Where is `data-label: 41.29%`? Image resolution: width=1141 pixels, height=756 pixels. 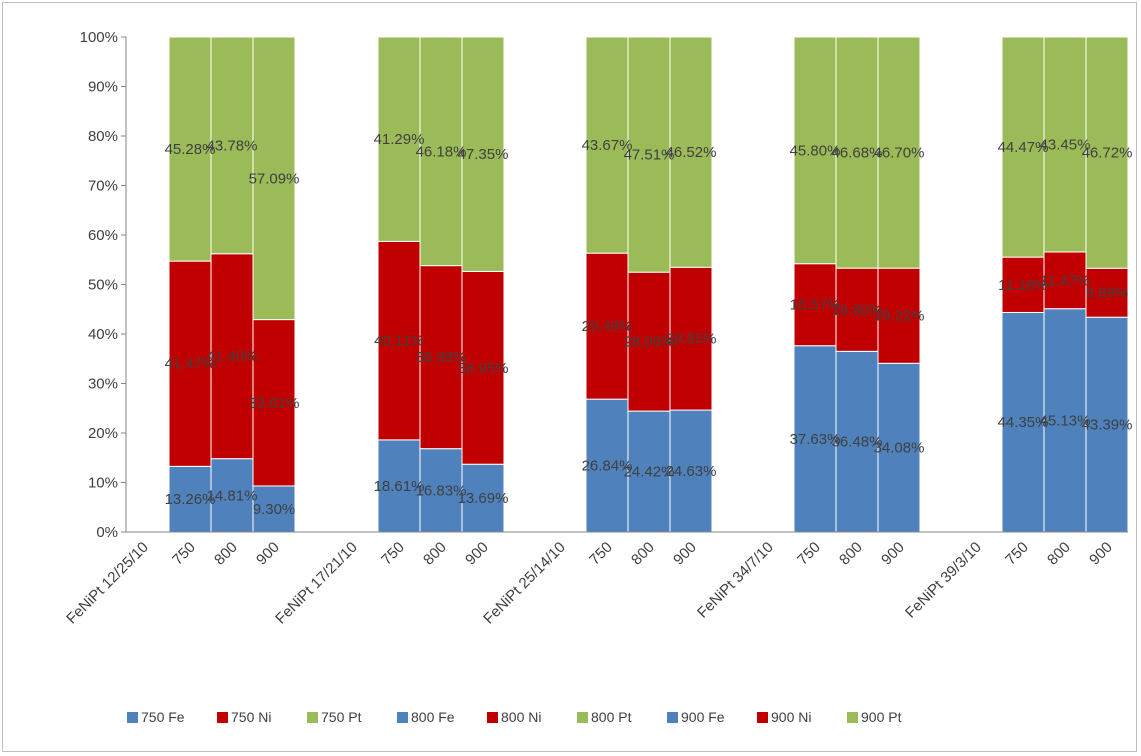
data-label: 41.29% is located at coordinates (399, 139).